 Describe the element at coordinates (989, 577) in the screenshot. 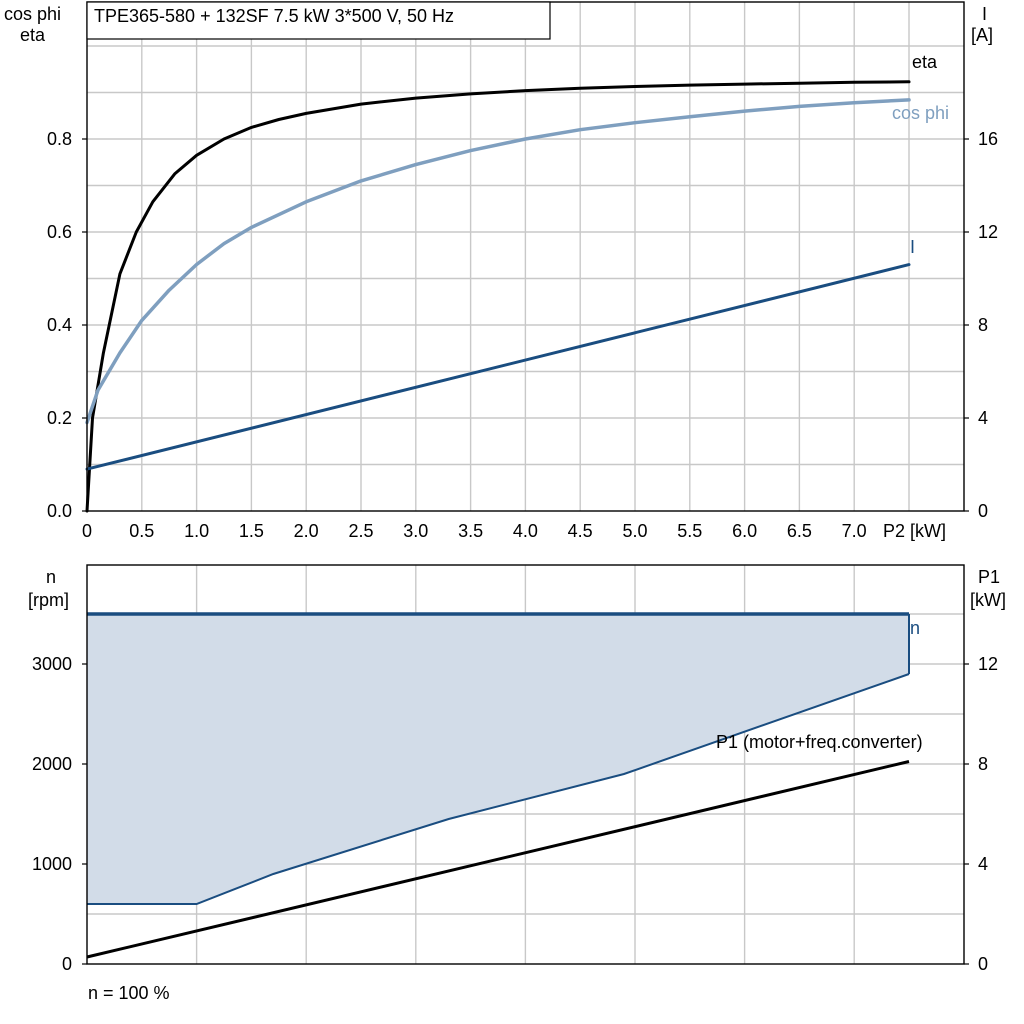

I see `bottom-right-axis-label-1: P1` at that location.